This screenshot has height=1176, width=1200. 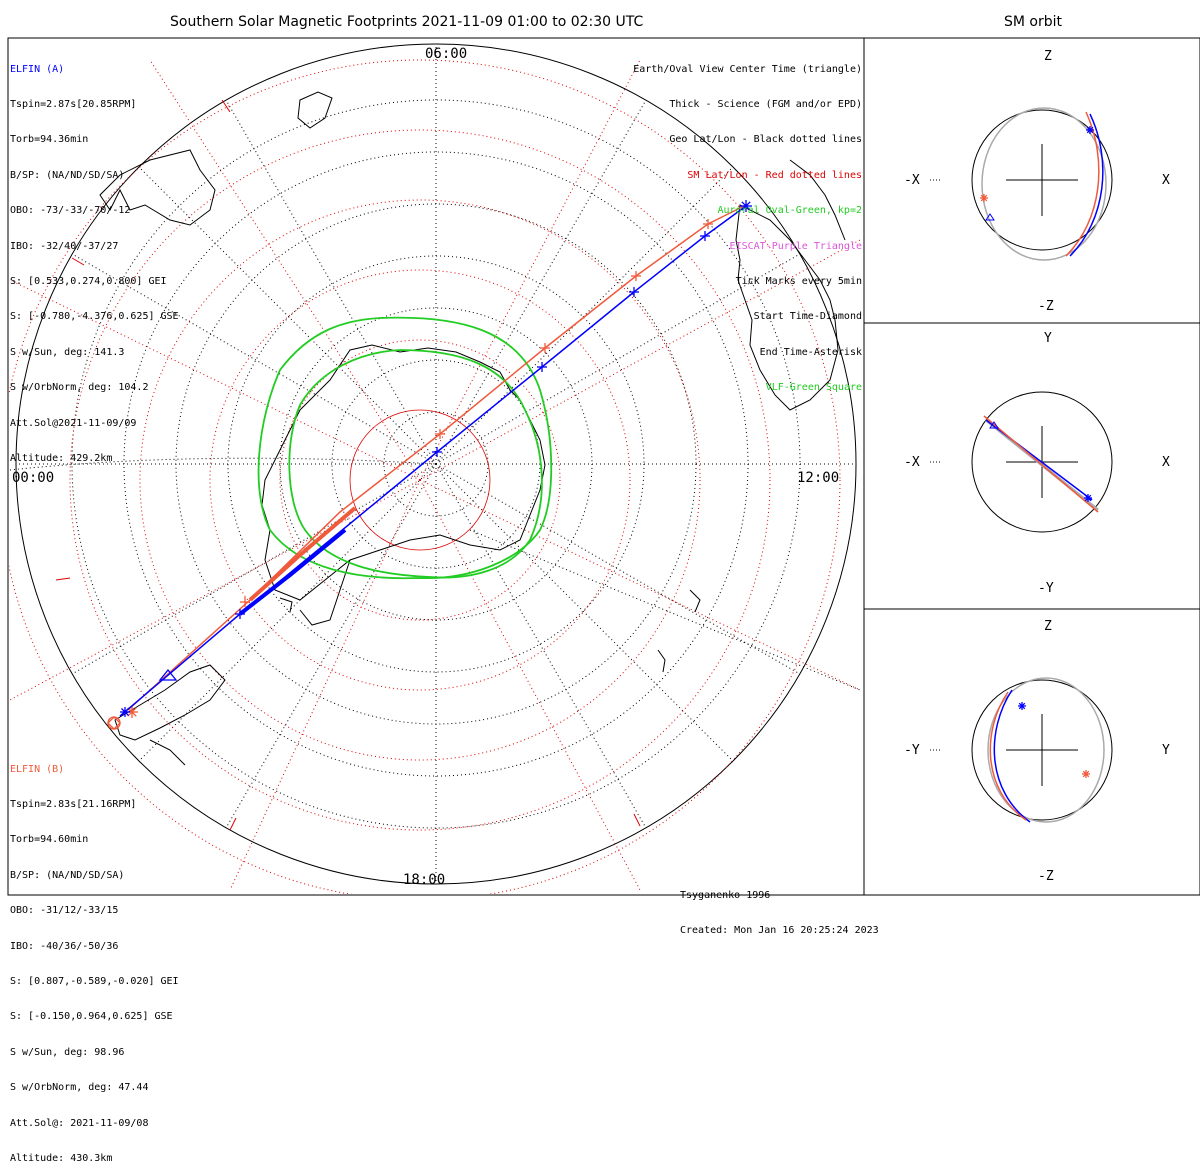 What do you see at coordinates (49, 140) in the screenshot?
I see `elfin-a-line: Torb=94.36min` at bounding box center [49, 140].